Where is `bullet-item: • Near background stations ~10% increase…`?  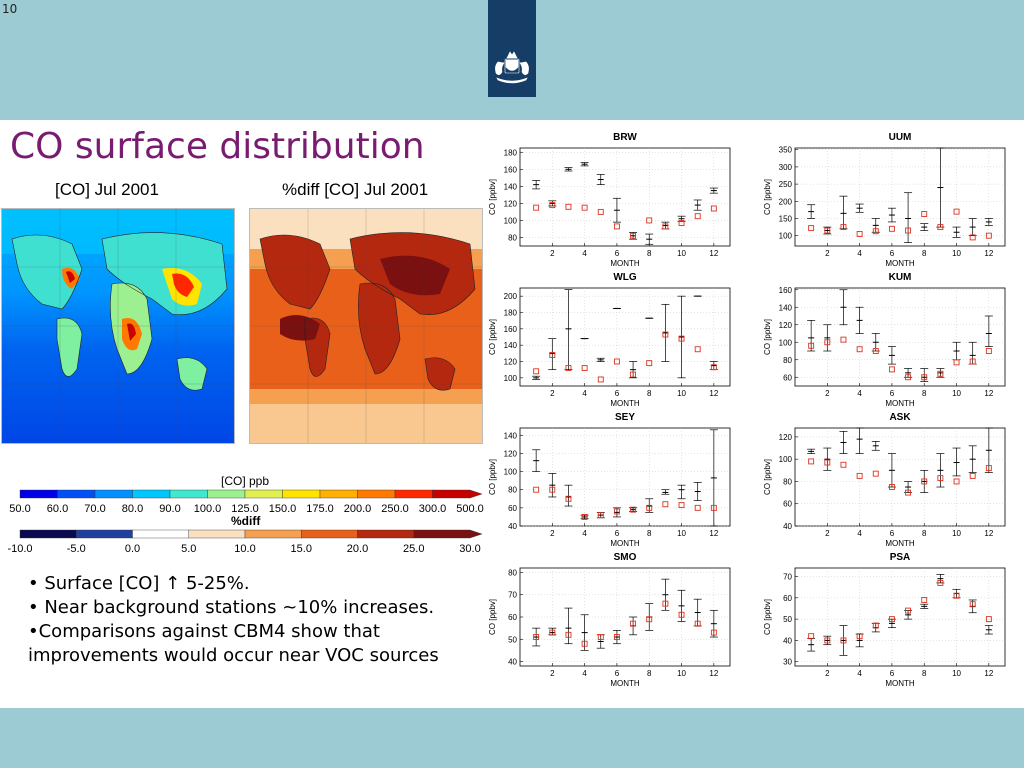
bullet-item: • Near background stations ~10% increase… is located at coordinates (231, 607).